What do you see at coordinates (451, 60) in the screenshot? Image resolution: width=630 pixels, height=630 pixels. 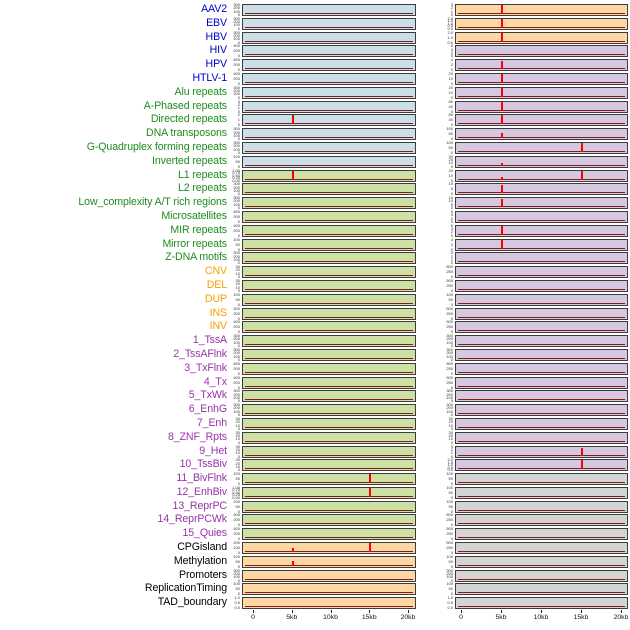 I see `y-tick-label: 4` at bounding box center [451, 60].